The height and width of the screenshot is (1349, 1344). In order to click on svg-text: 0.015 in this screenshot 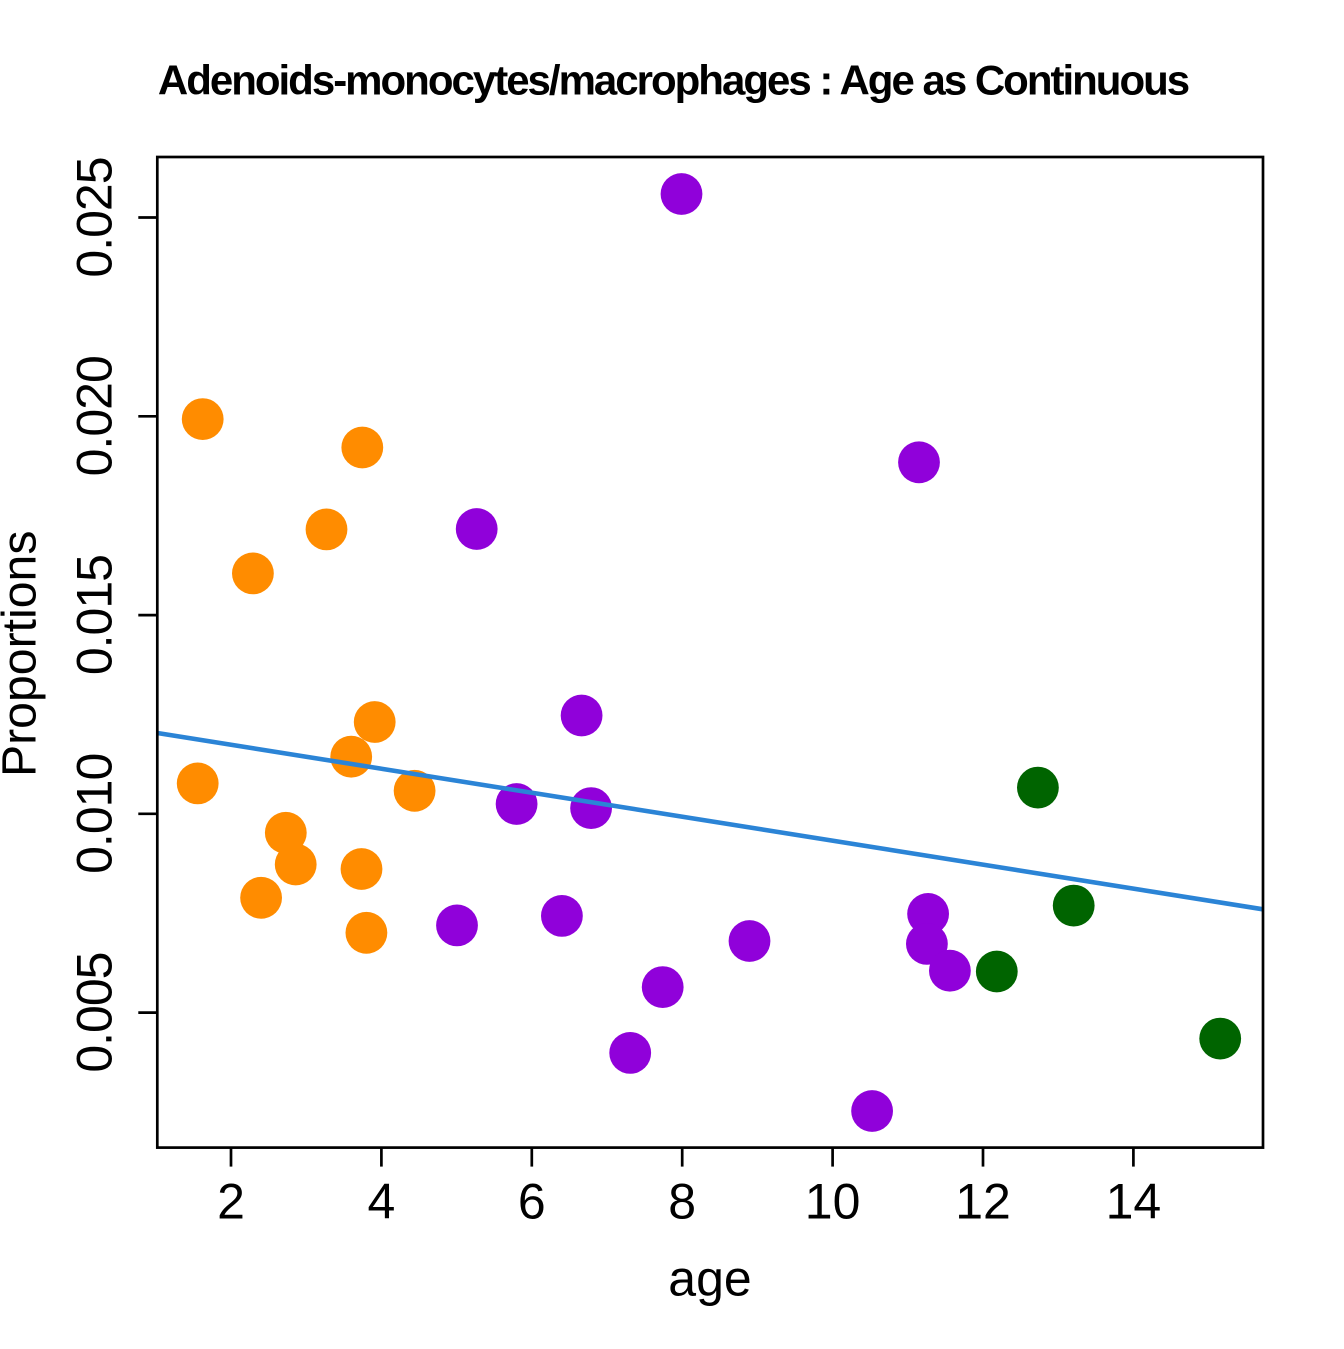, I will do `click(94, 615)`.